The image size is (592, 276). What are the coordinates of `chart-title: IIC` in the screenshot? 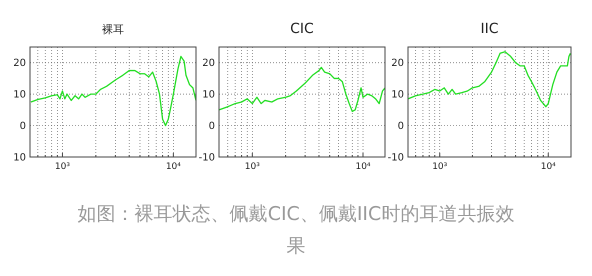 It's located at (489, 29).